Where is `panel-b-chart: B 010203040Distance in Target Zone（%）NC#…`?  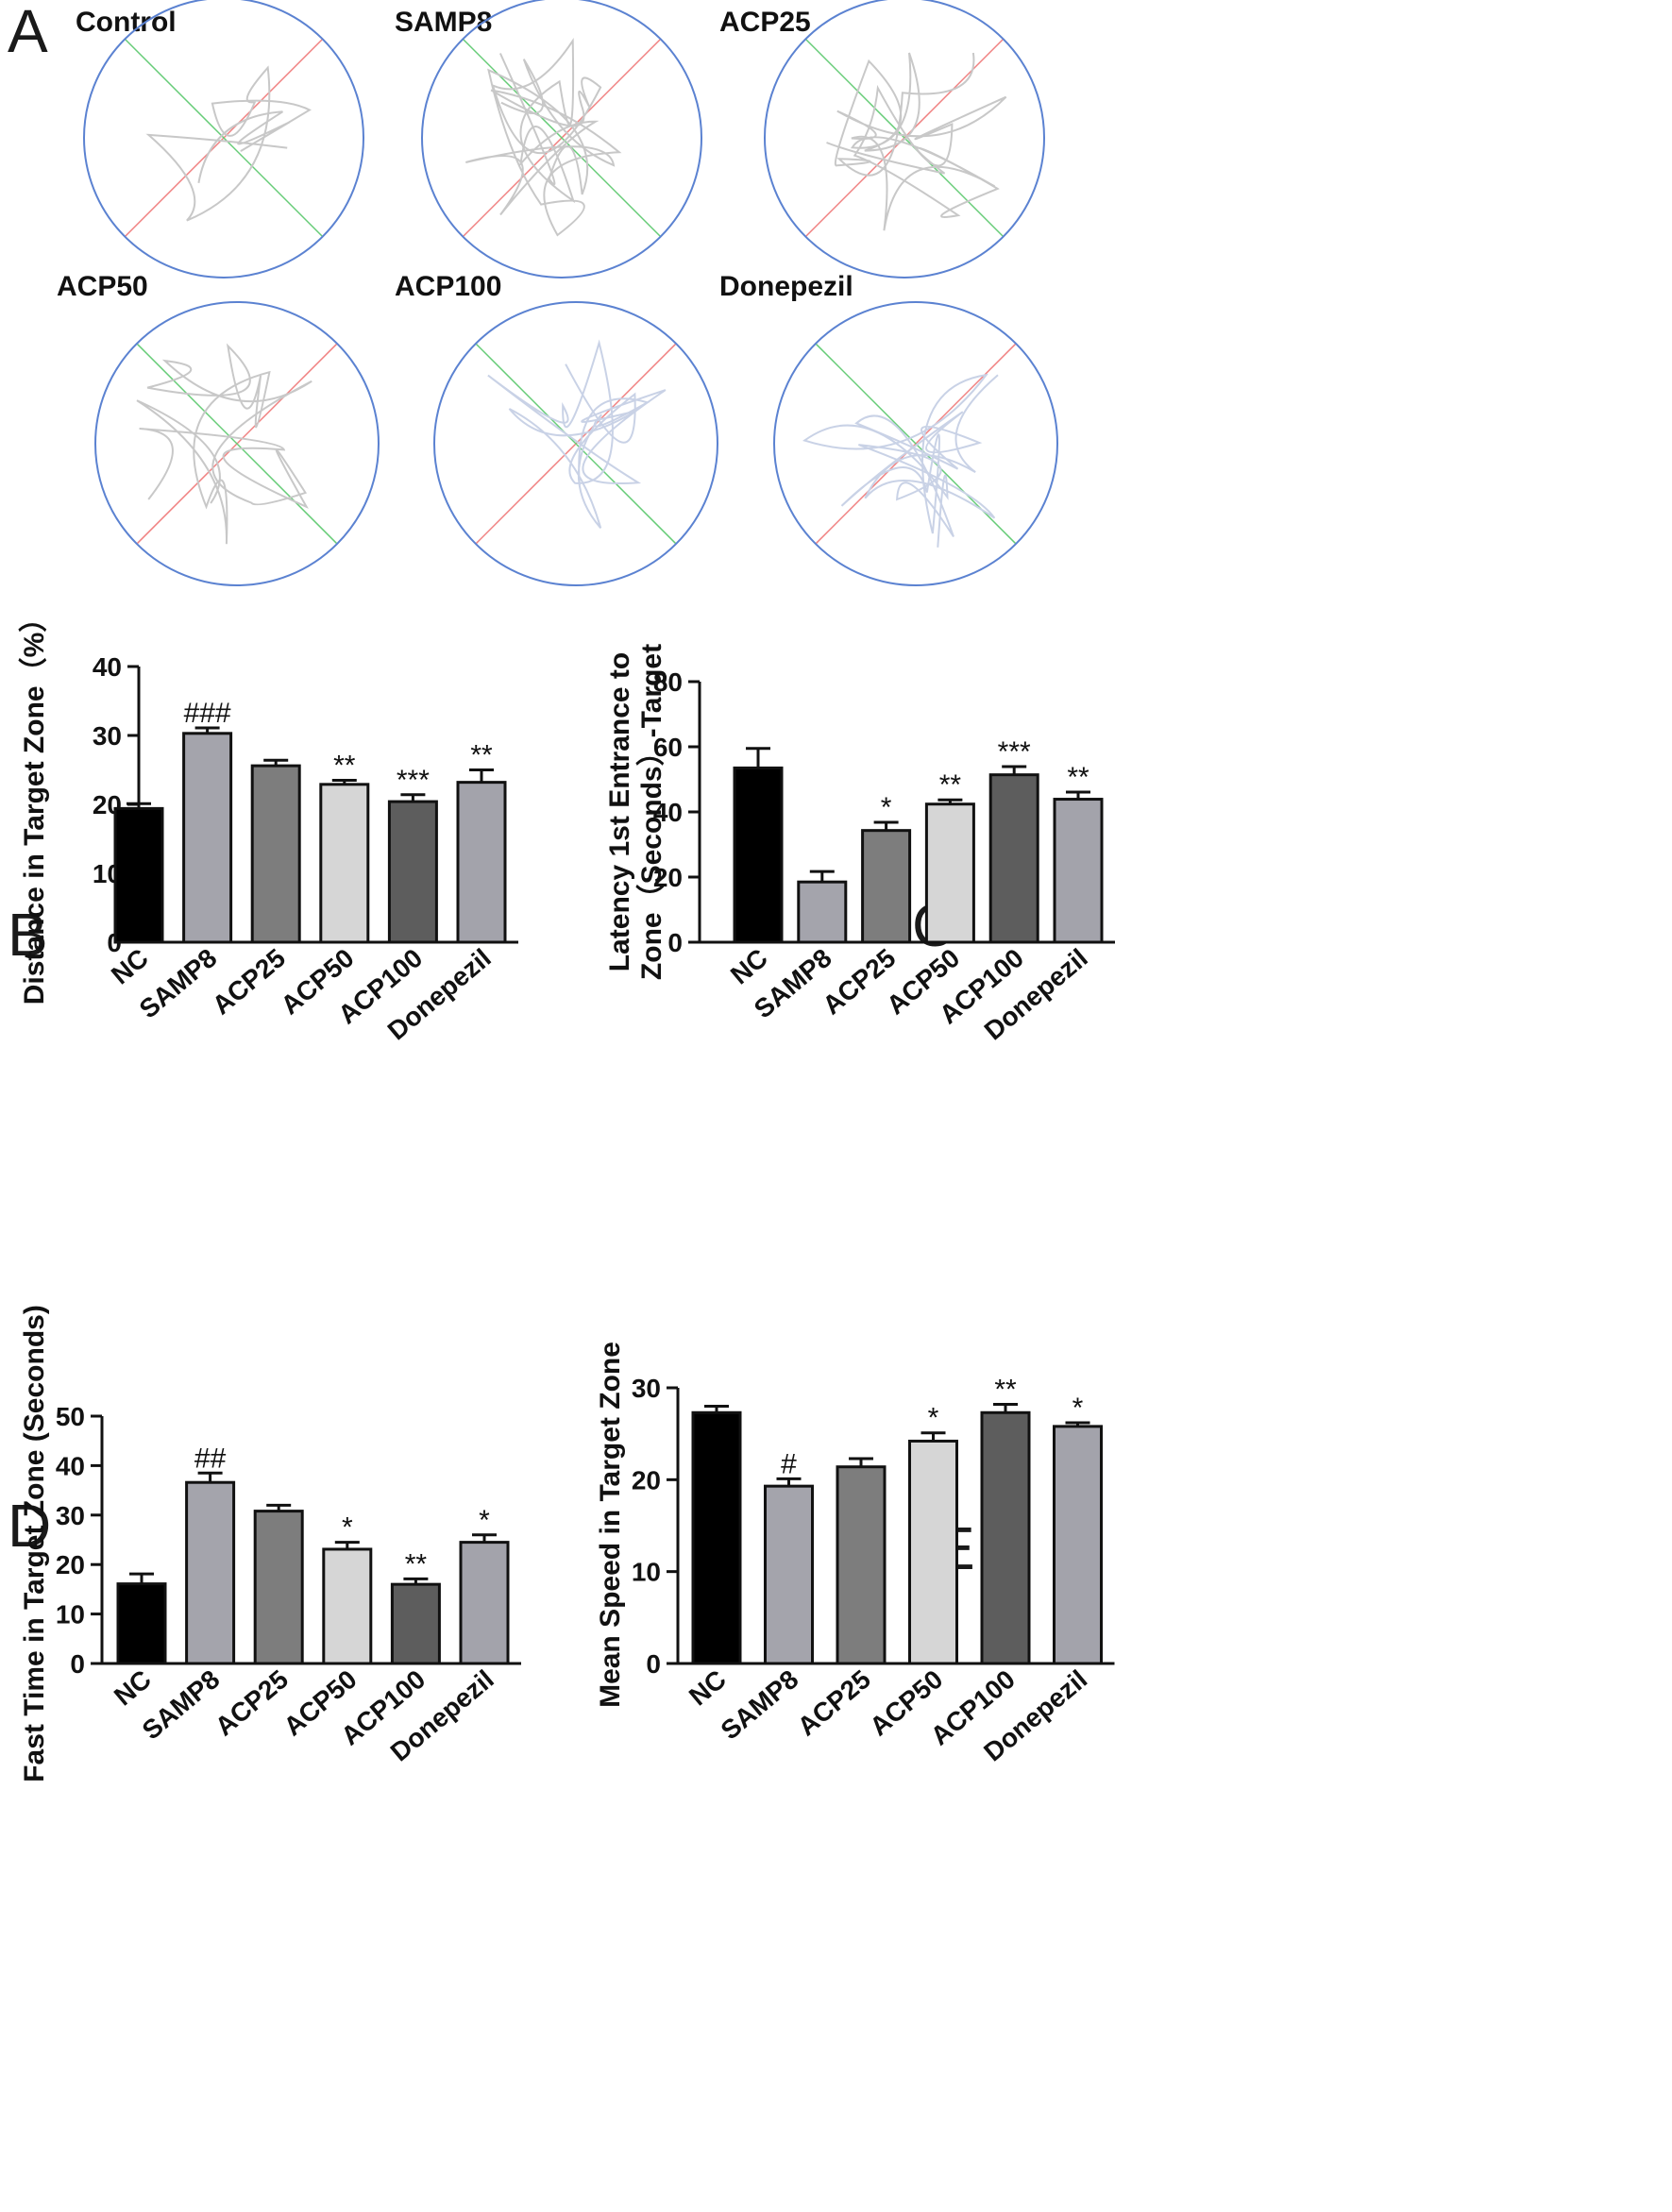 panel-b-chart: B 010203040Distance in Target Zone（%）NC#… is located at coordinates (263, 825).